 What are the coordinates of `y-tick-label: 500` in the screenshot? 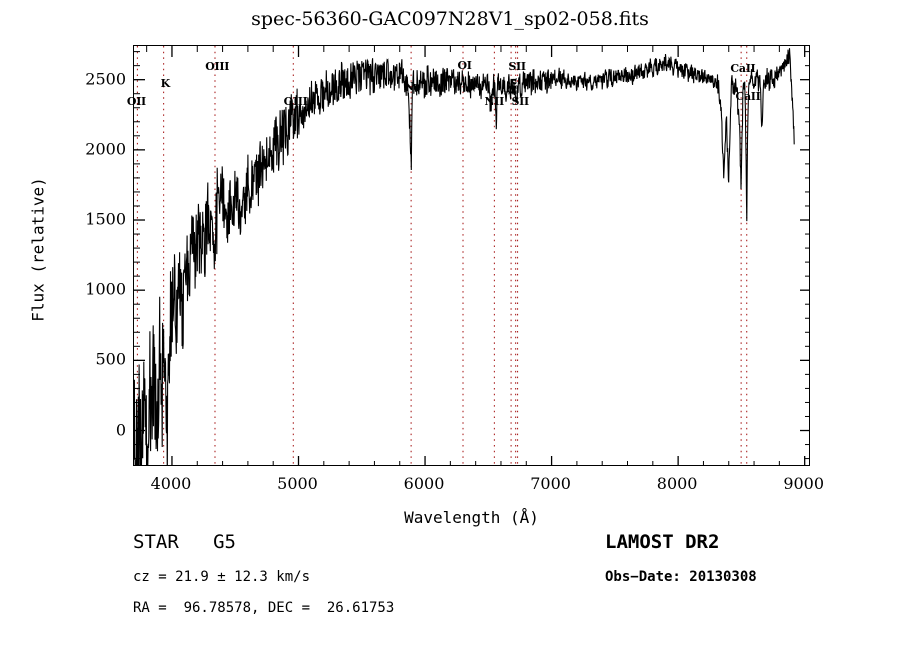 It's located at (110, 359).